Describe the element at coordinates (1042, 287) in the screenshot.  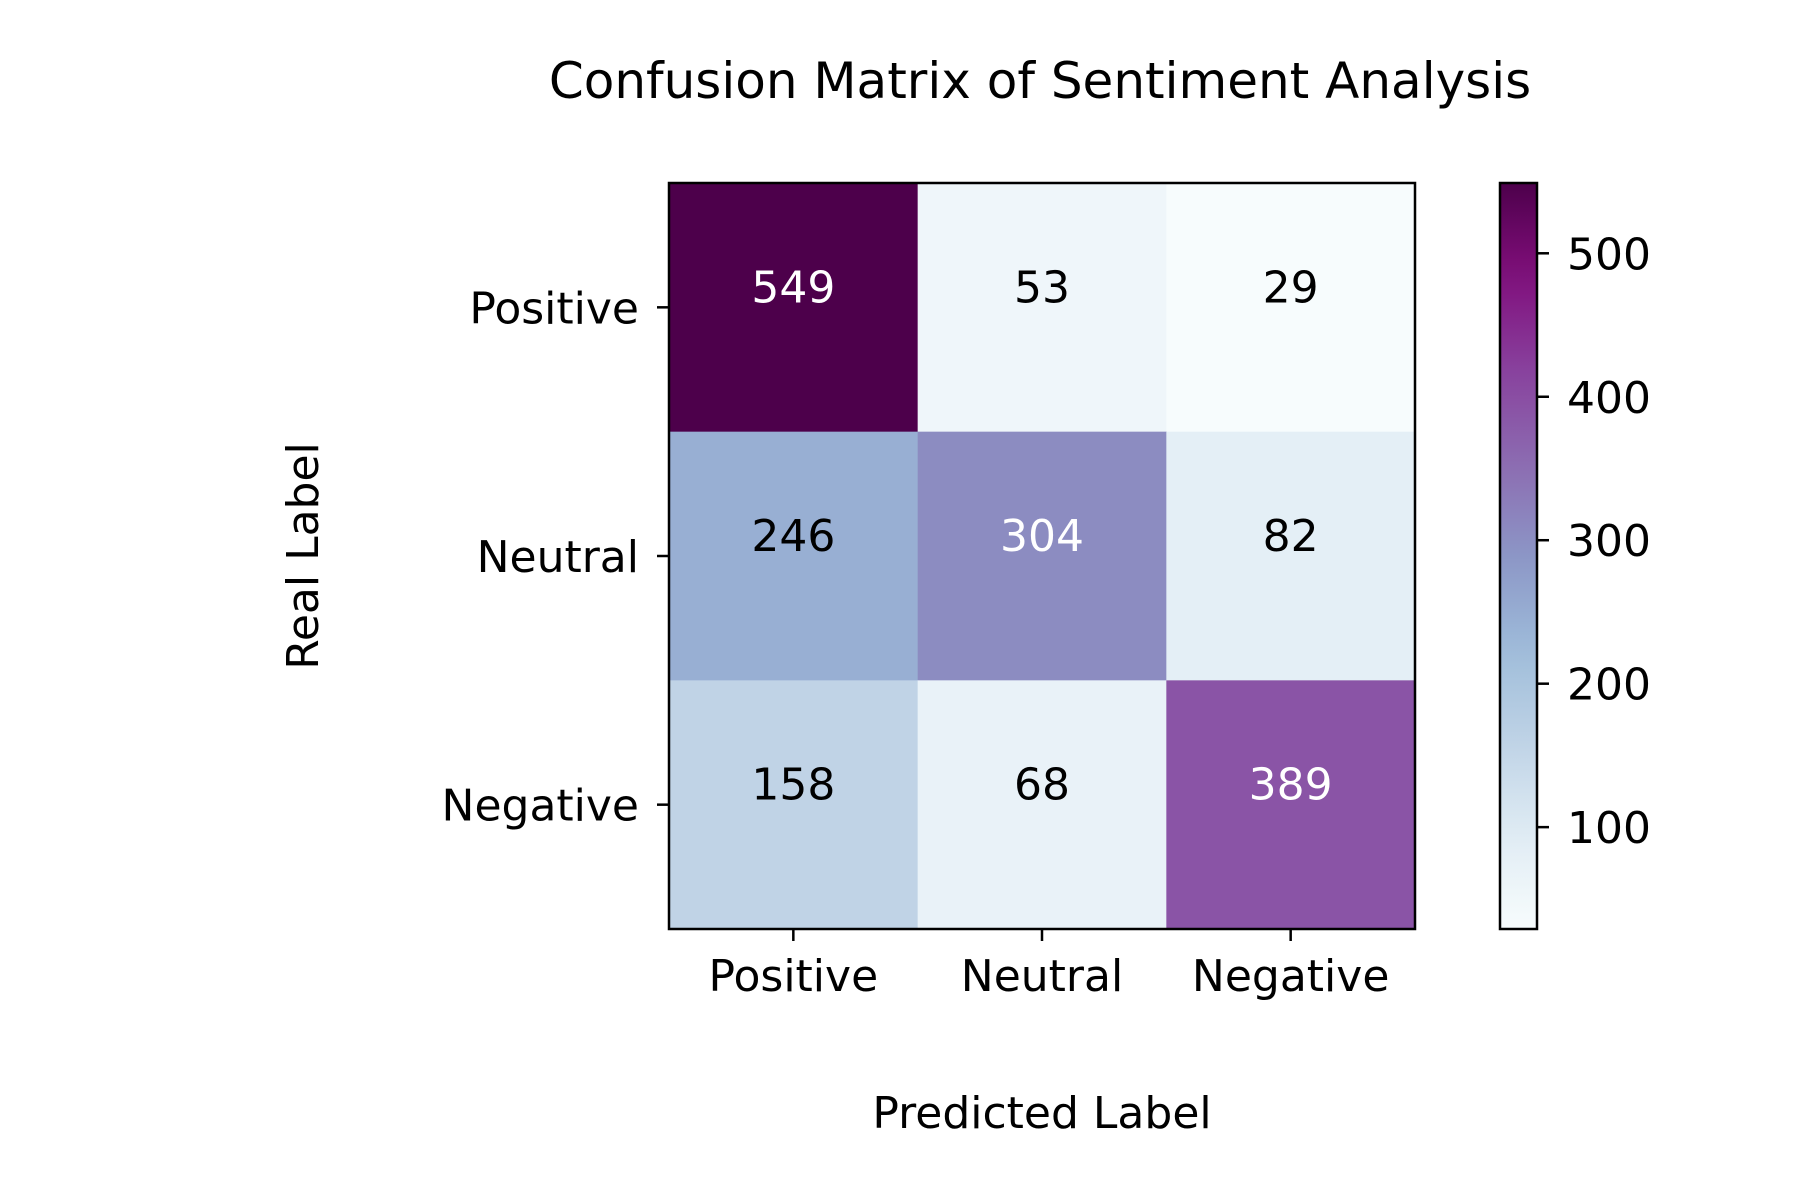
I see `cell-value-label: 53` at that location.